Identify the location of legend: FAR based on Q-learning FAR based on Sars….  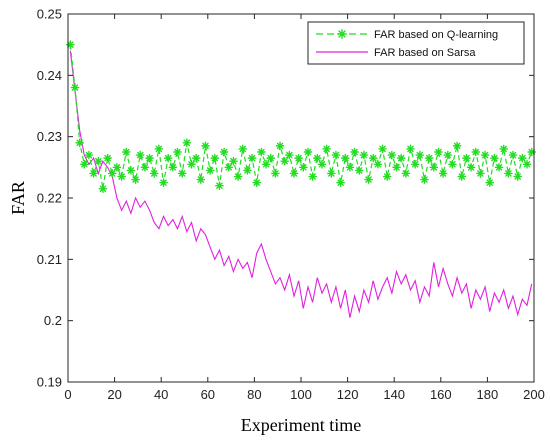
(416, 43).